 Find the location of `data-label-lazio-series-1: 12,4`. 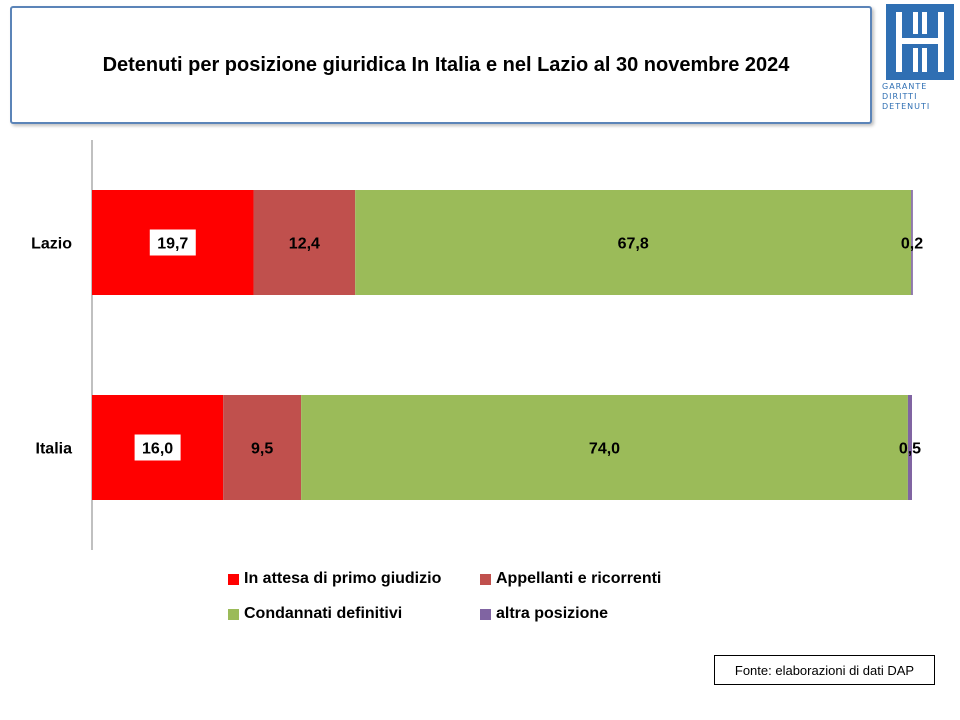

data-label-lazio-series-1: 12,4 is located at coordinates (304, 244).